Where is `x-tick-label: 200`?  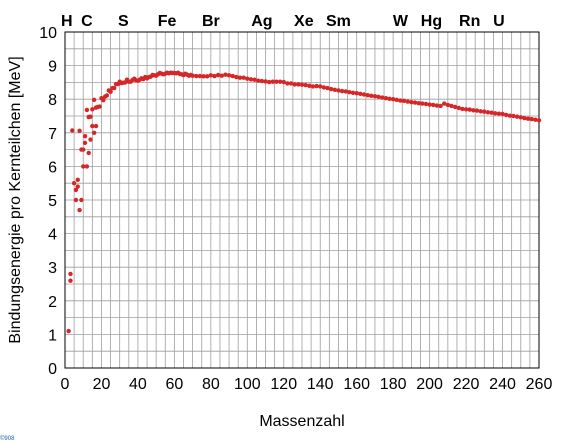
x-tick-label: 200 is located at coordinates (429, 384).